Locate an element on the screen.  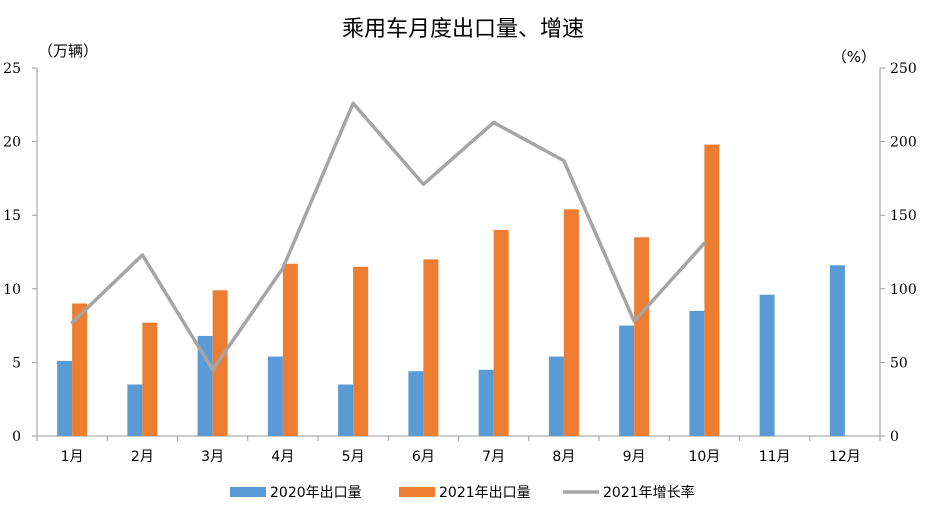
right-tick-label: 50 is located at coordinates (899, 363).